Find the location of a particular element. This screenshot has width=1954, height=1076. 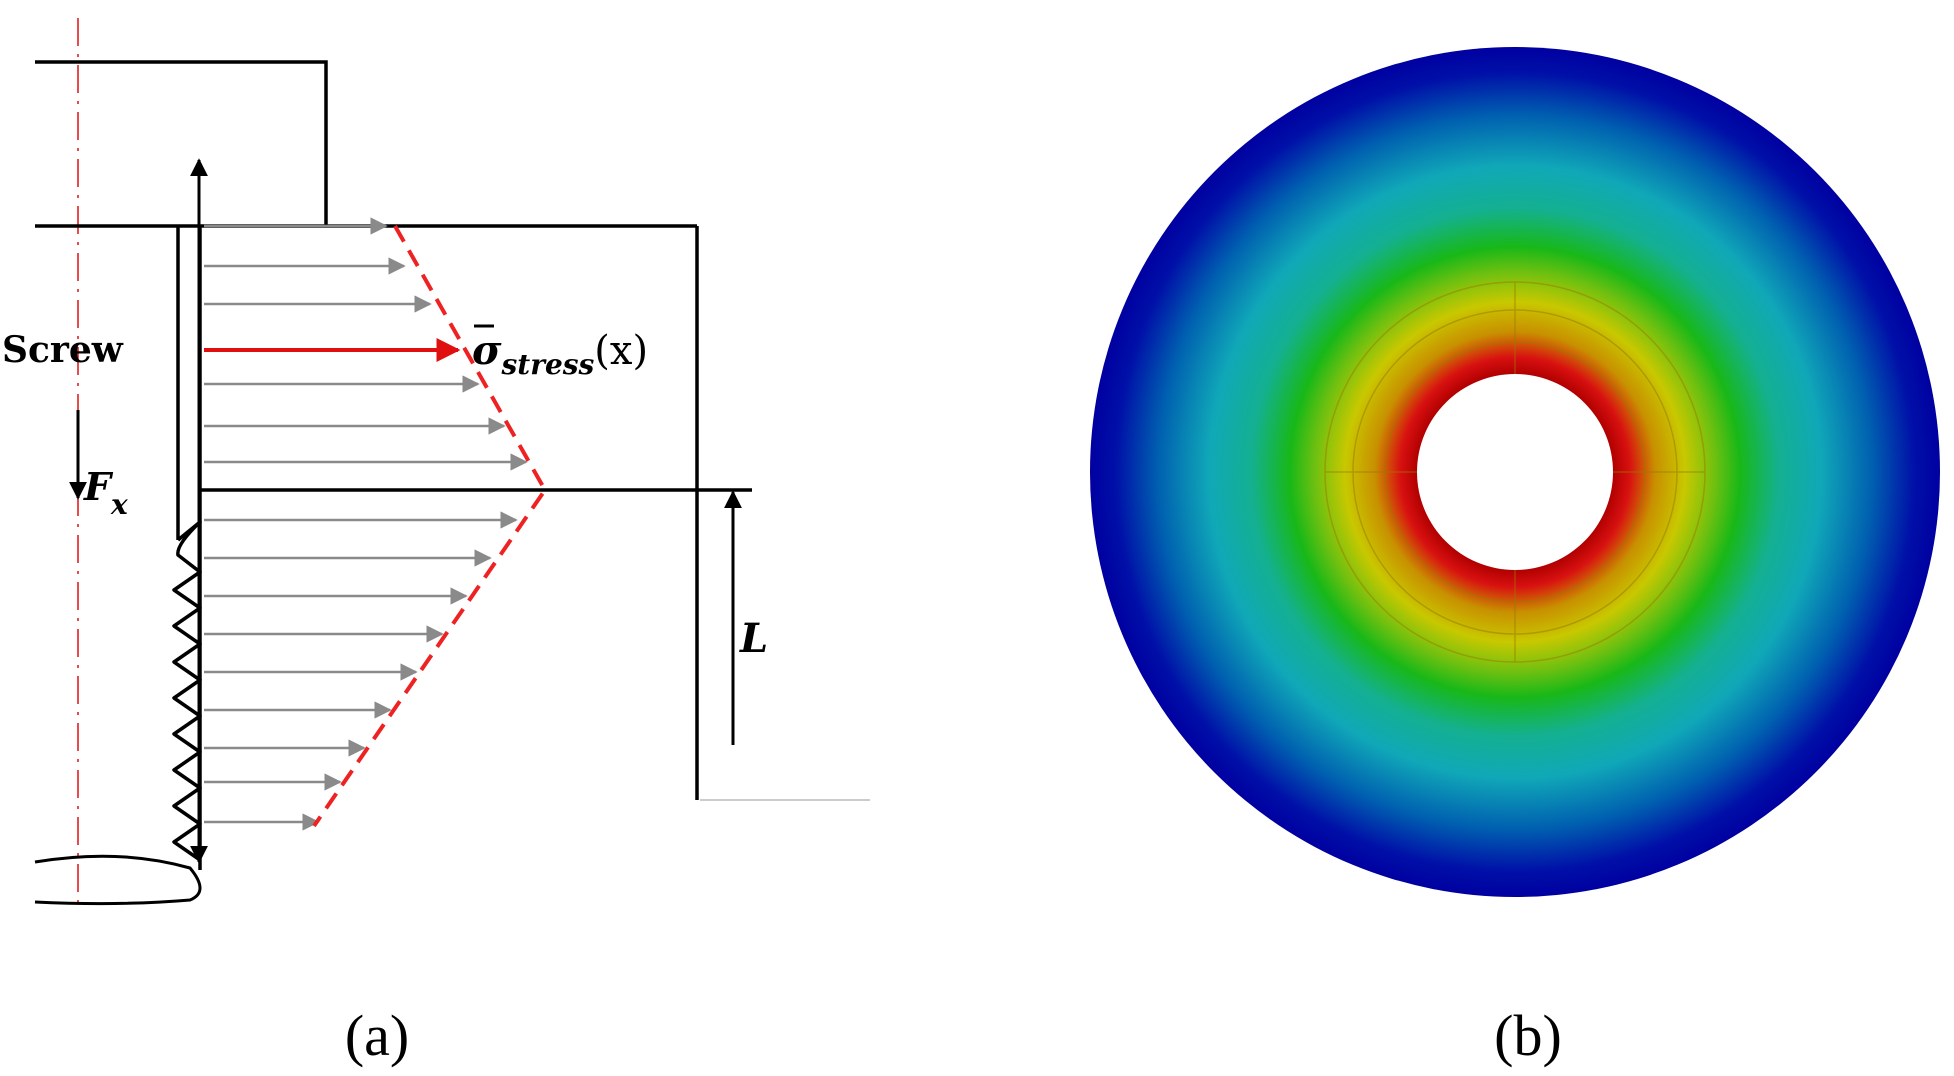

stress-argument: (x) is located at coordinates (621, 351).